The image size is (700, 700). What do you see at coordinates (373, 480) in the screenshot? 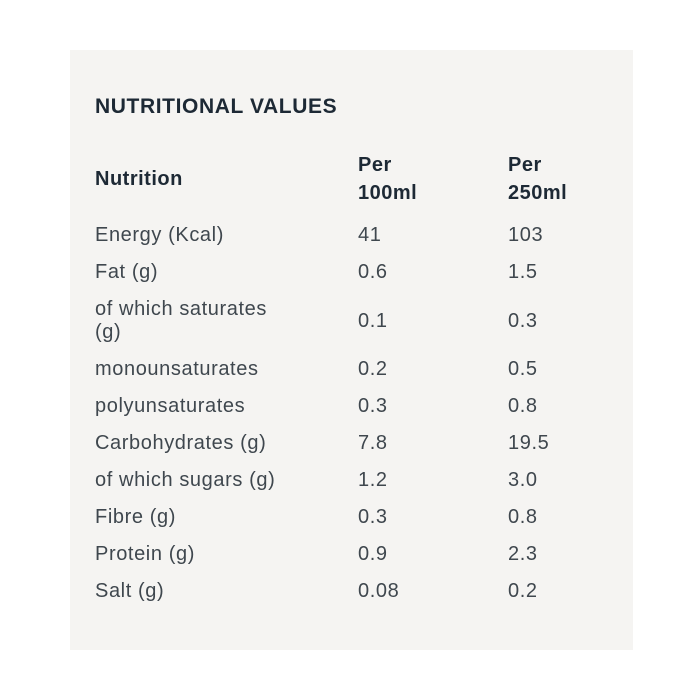
I see `value-per-100ml: 1.2` at bounding box center [373, 480].